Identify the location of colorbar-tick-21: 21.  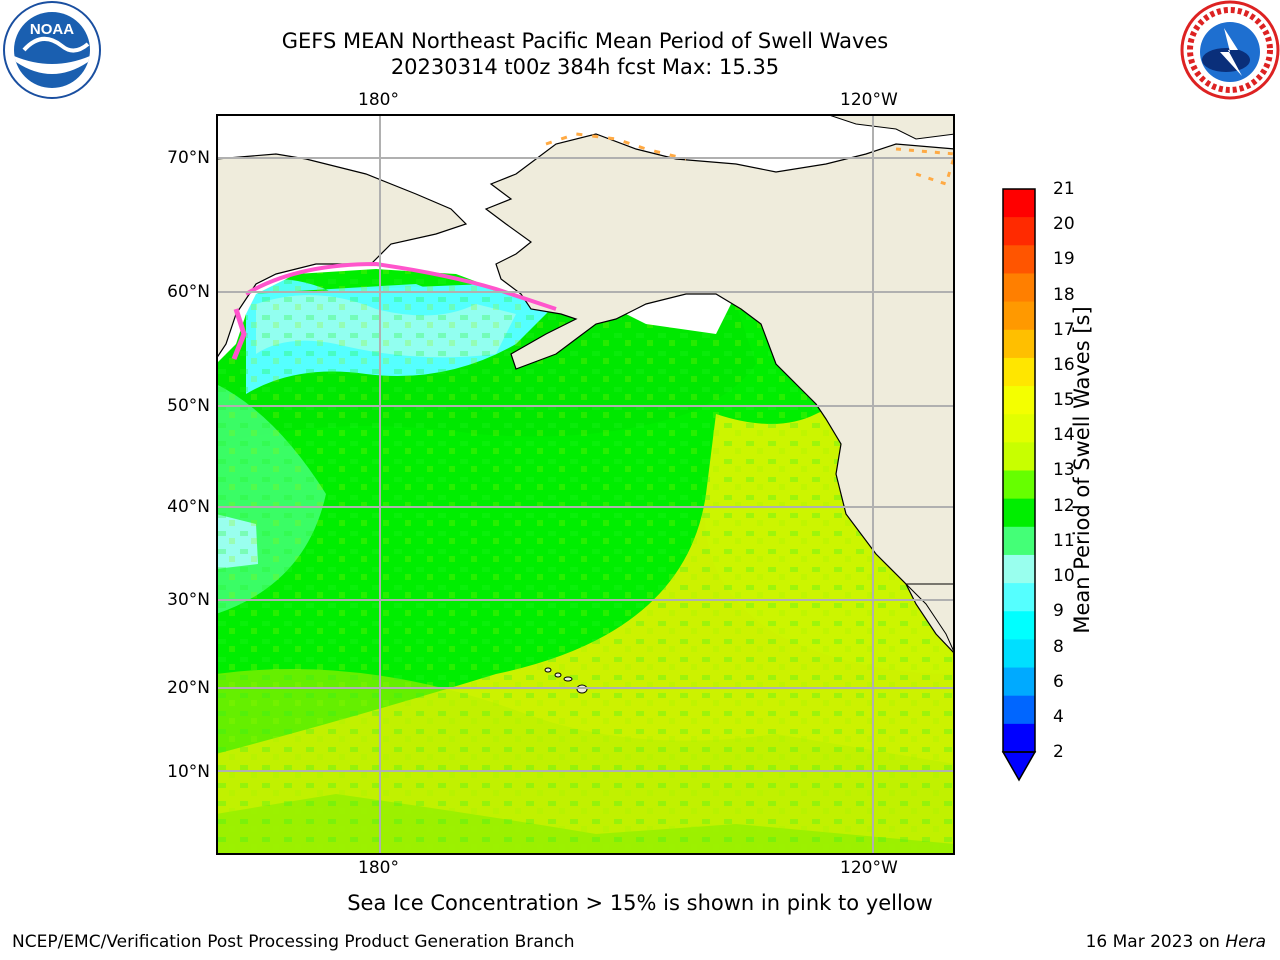
(1064, 189).